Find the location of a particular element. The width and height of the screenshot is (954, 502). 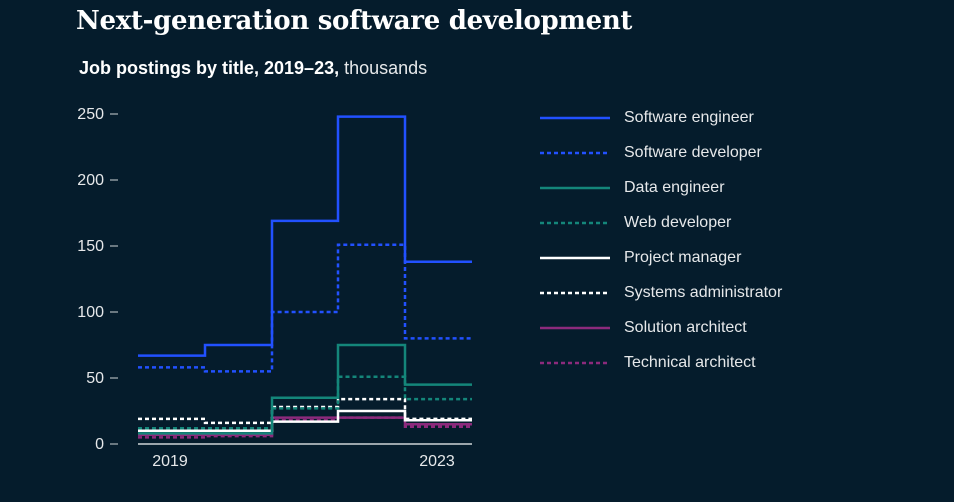

series-line-software-developer is located at coordinates (305, 308).